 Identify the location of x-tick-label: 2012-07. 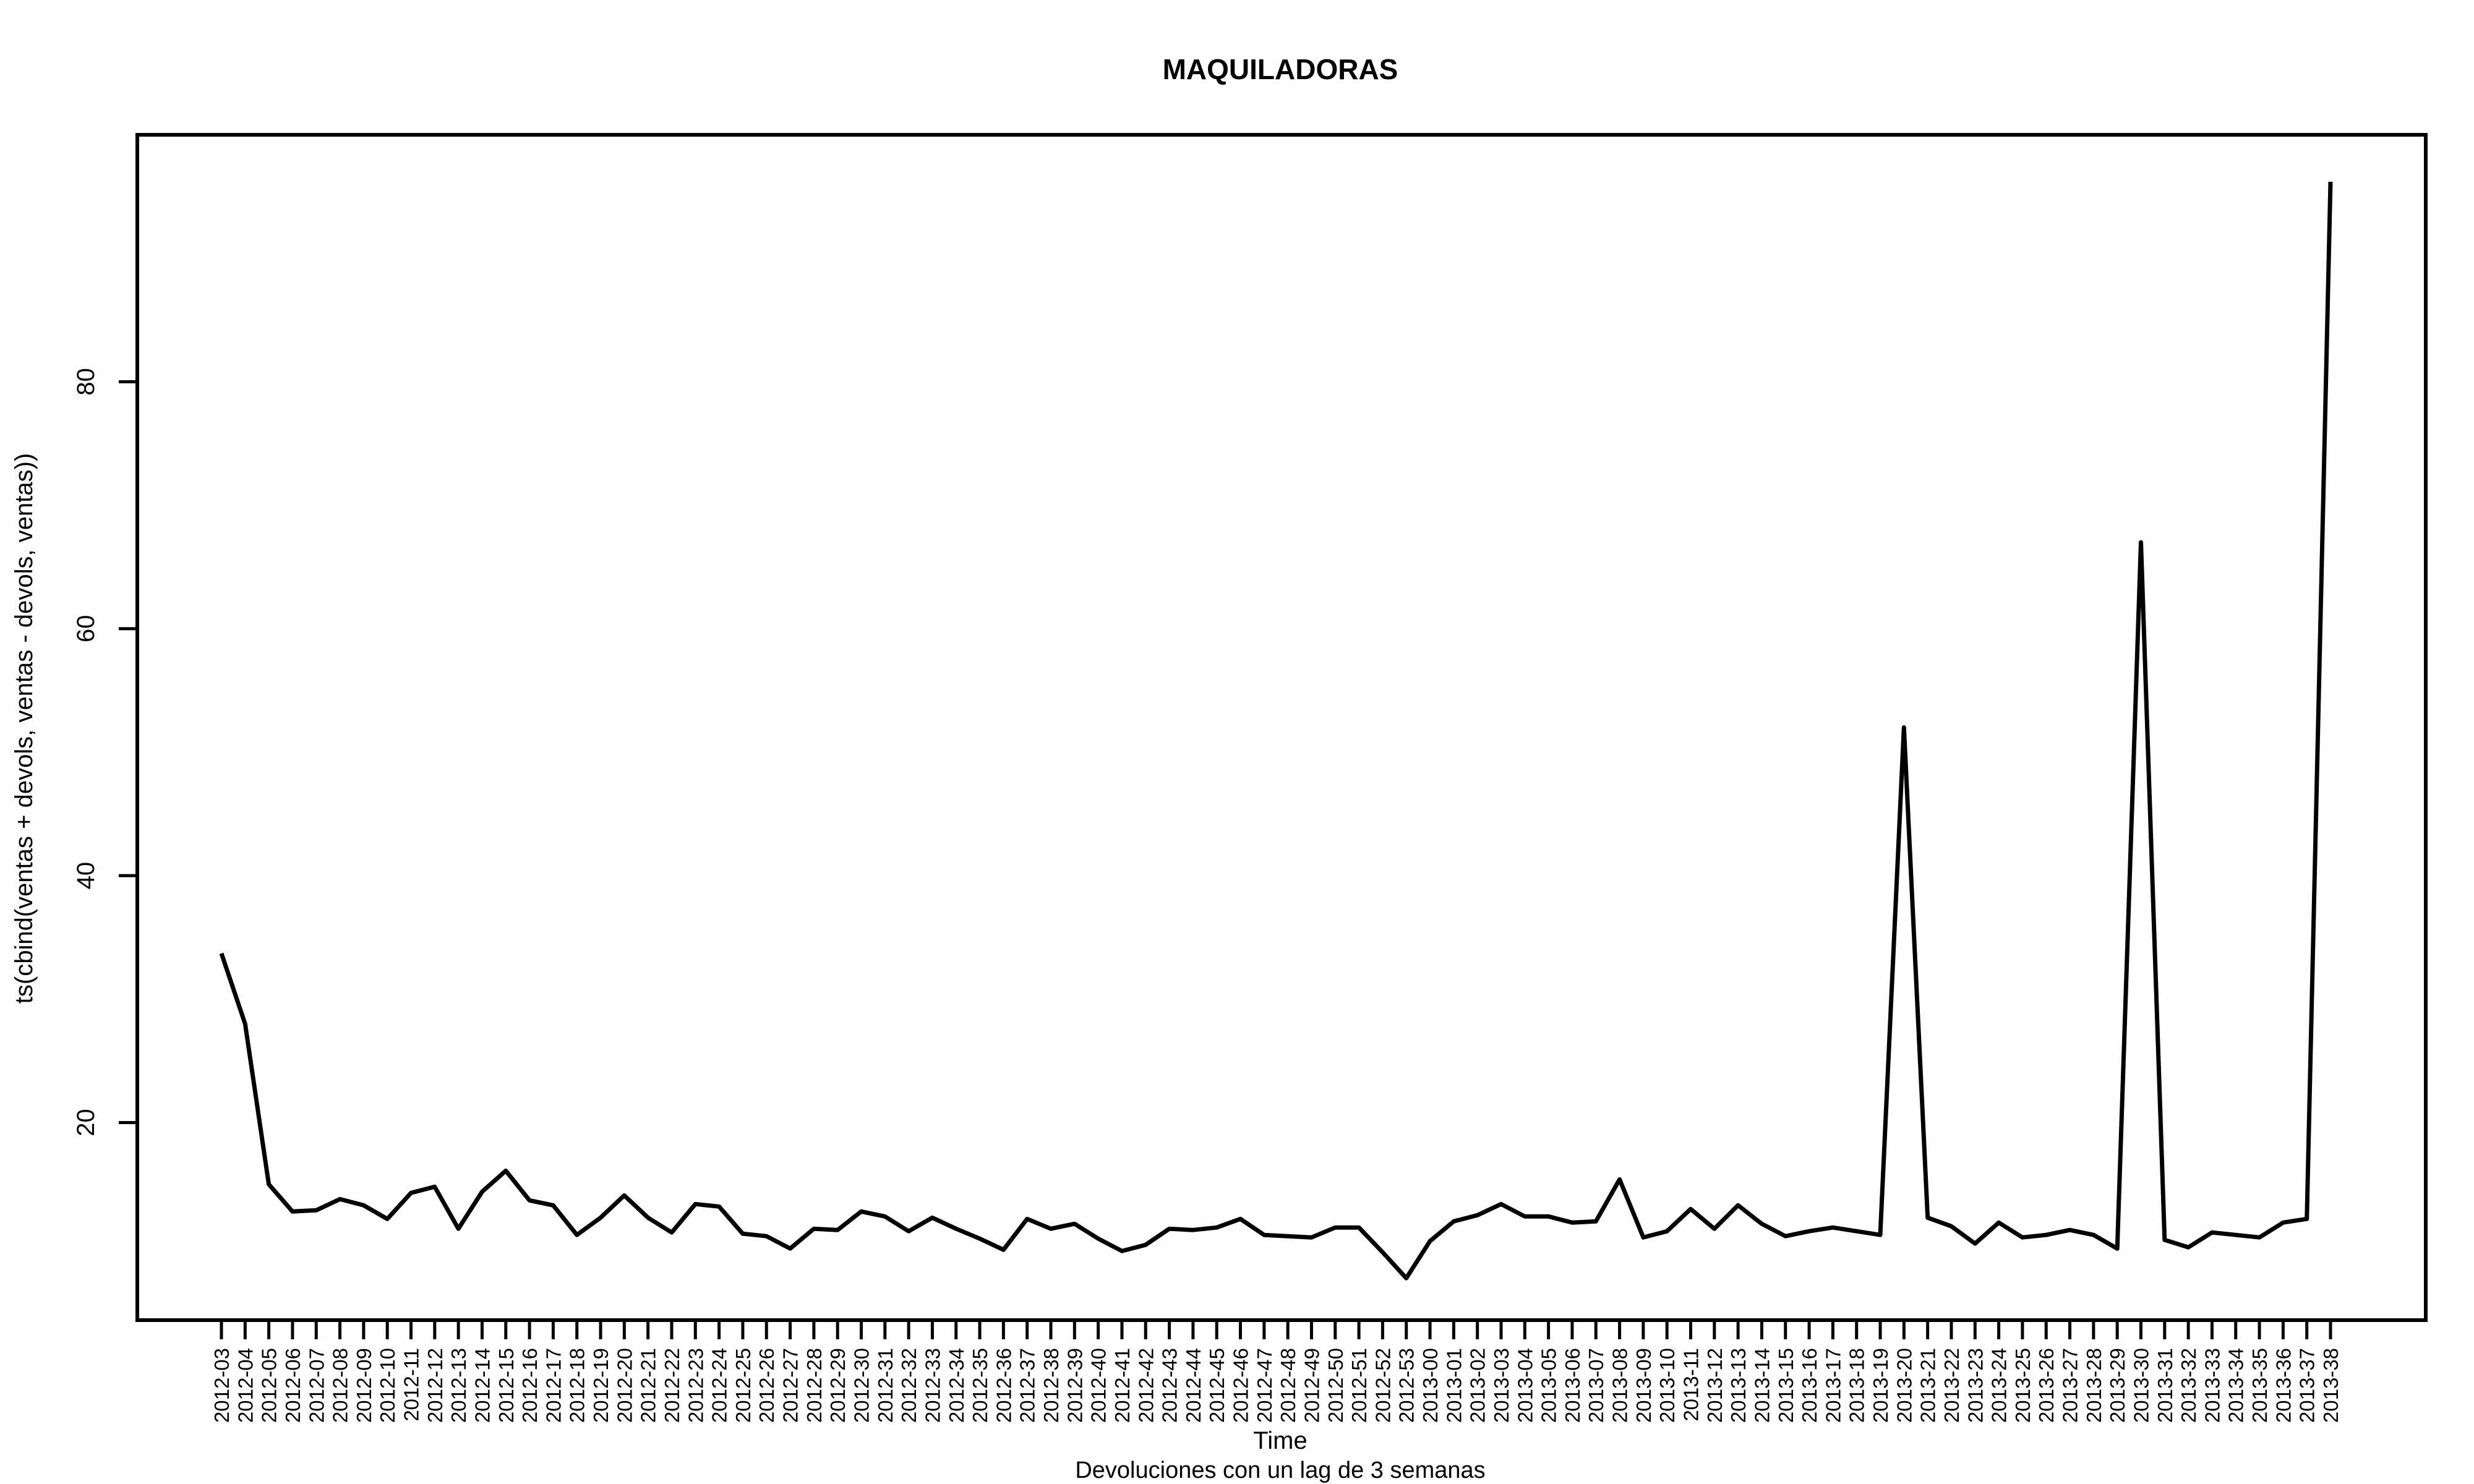
(316, 1385).